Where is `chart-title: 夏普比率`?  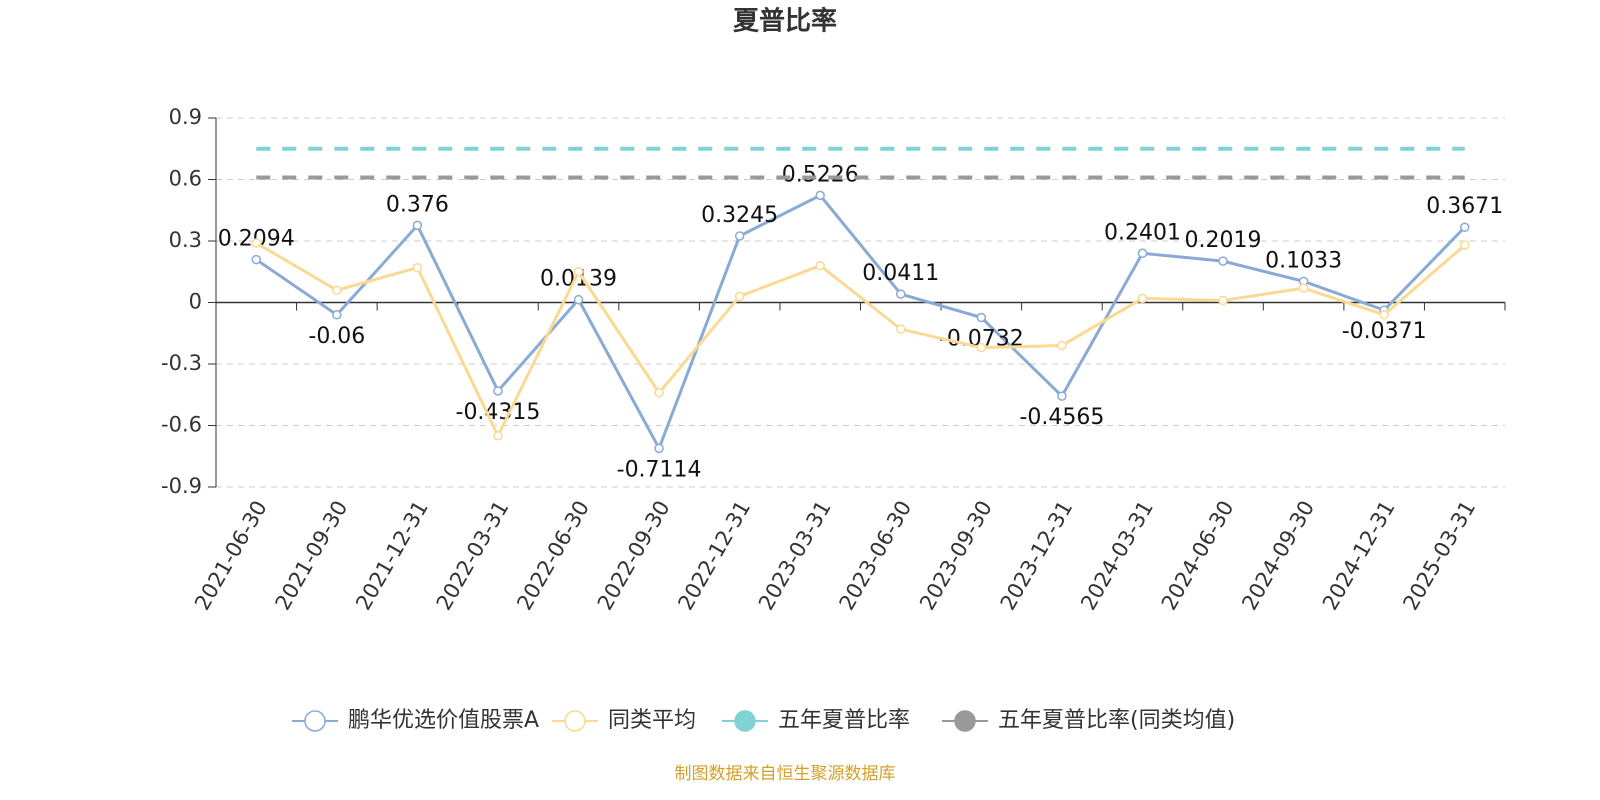 chart-title: 夏普比率 is located at coordinates (785, 21).